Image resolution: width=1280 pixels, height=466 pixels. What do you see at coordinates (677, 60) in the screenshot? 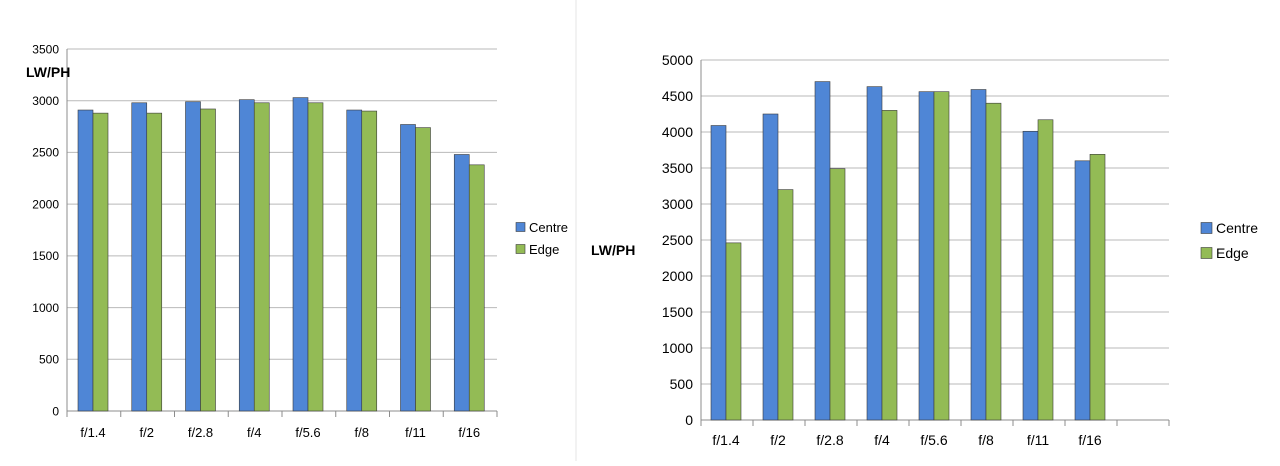
I see `y-tick-label: 5000` at bounding box center [677, 60].